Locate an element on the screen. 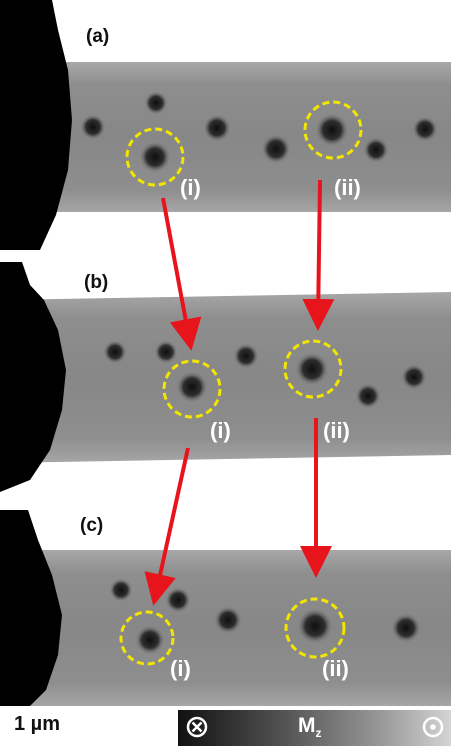 This screenshot has width=451, height=746. panel-c-marker-ii-label: (ii) is located at coordinates (335, 668).